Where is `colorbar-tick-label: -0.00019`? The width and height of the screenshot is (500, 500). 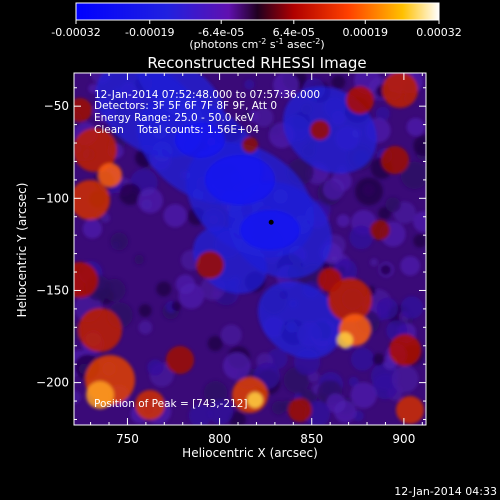
colorbar-tick-label: -0.00019 is located at coordinates (149, 32).